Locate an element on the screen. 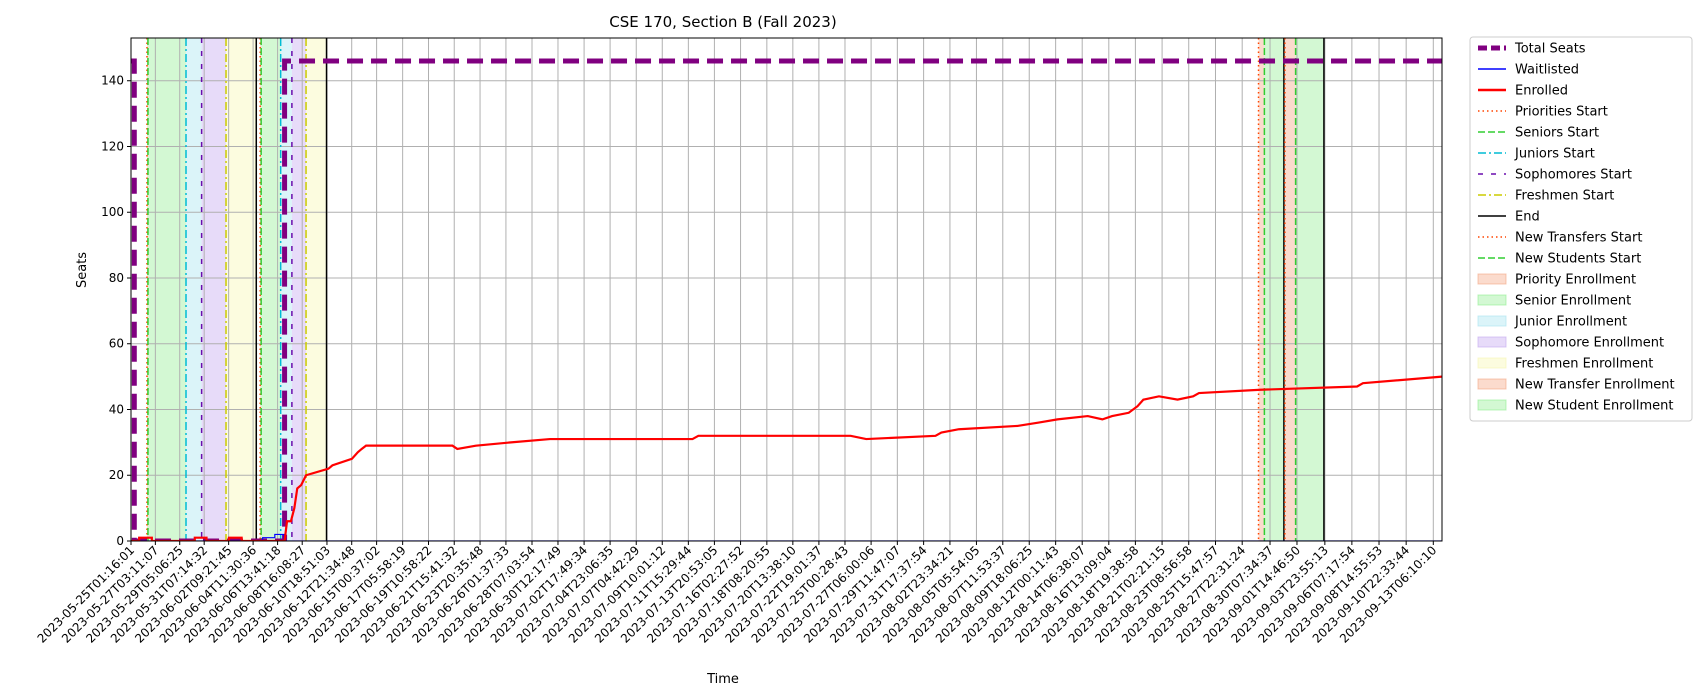 The image size is (1700, 700). y-tick-label: 60 is located at coordinates (116, 344).